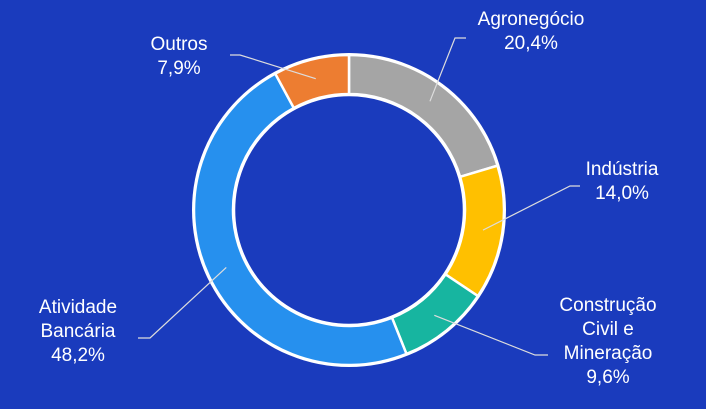 The height and width of the screenshot is (409, 706). What do you see at coordinates (78, 355) in the screenshot?
I see `value-label: 48,2%` at bounding box center [78, 355].